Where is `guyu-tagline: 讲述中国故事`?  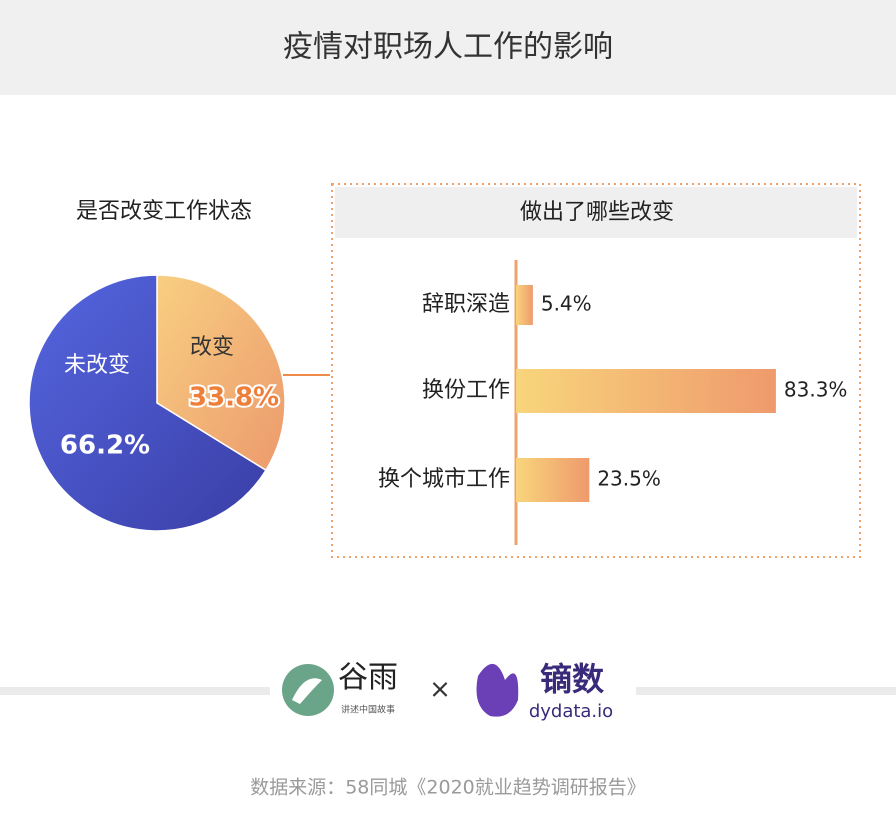
guyu-tagline: 讲述中国故事 is located at coordinates (368, 710).